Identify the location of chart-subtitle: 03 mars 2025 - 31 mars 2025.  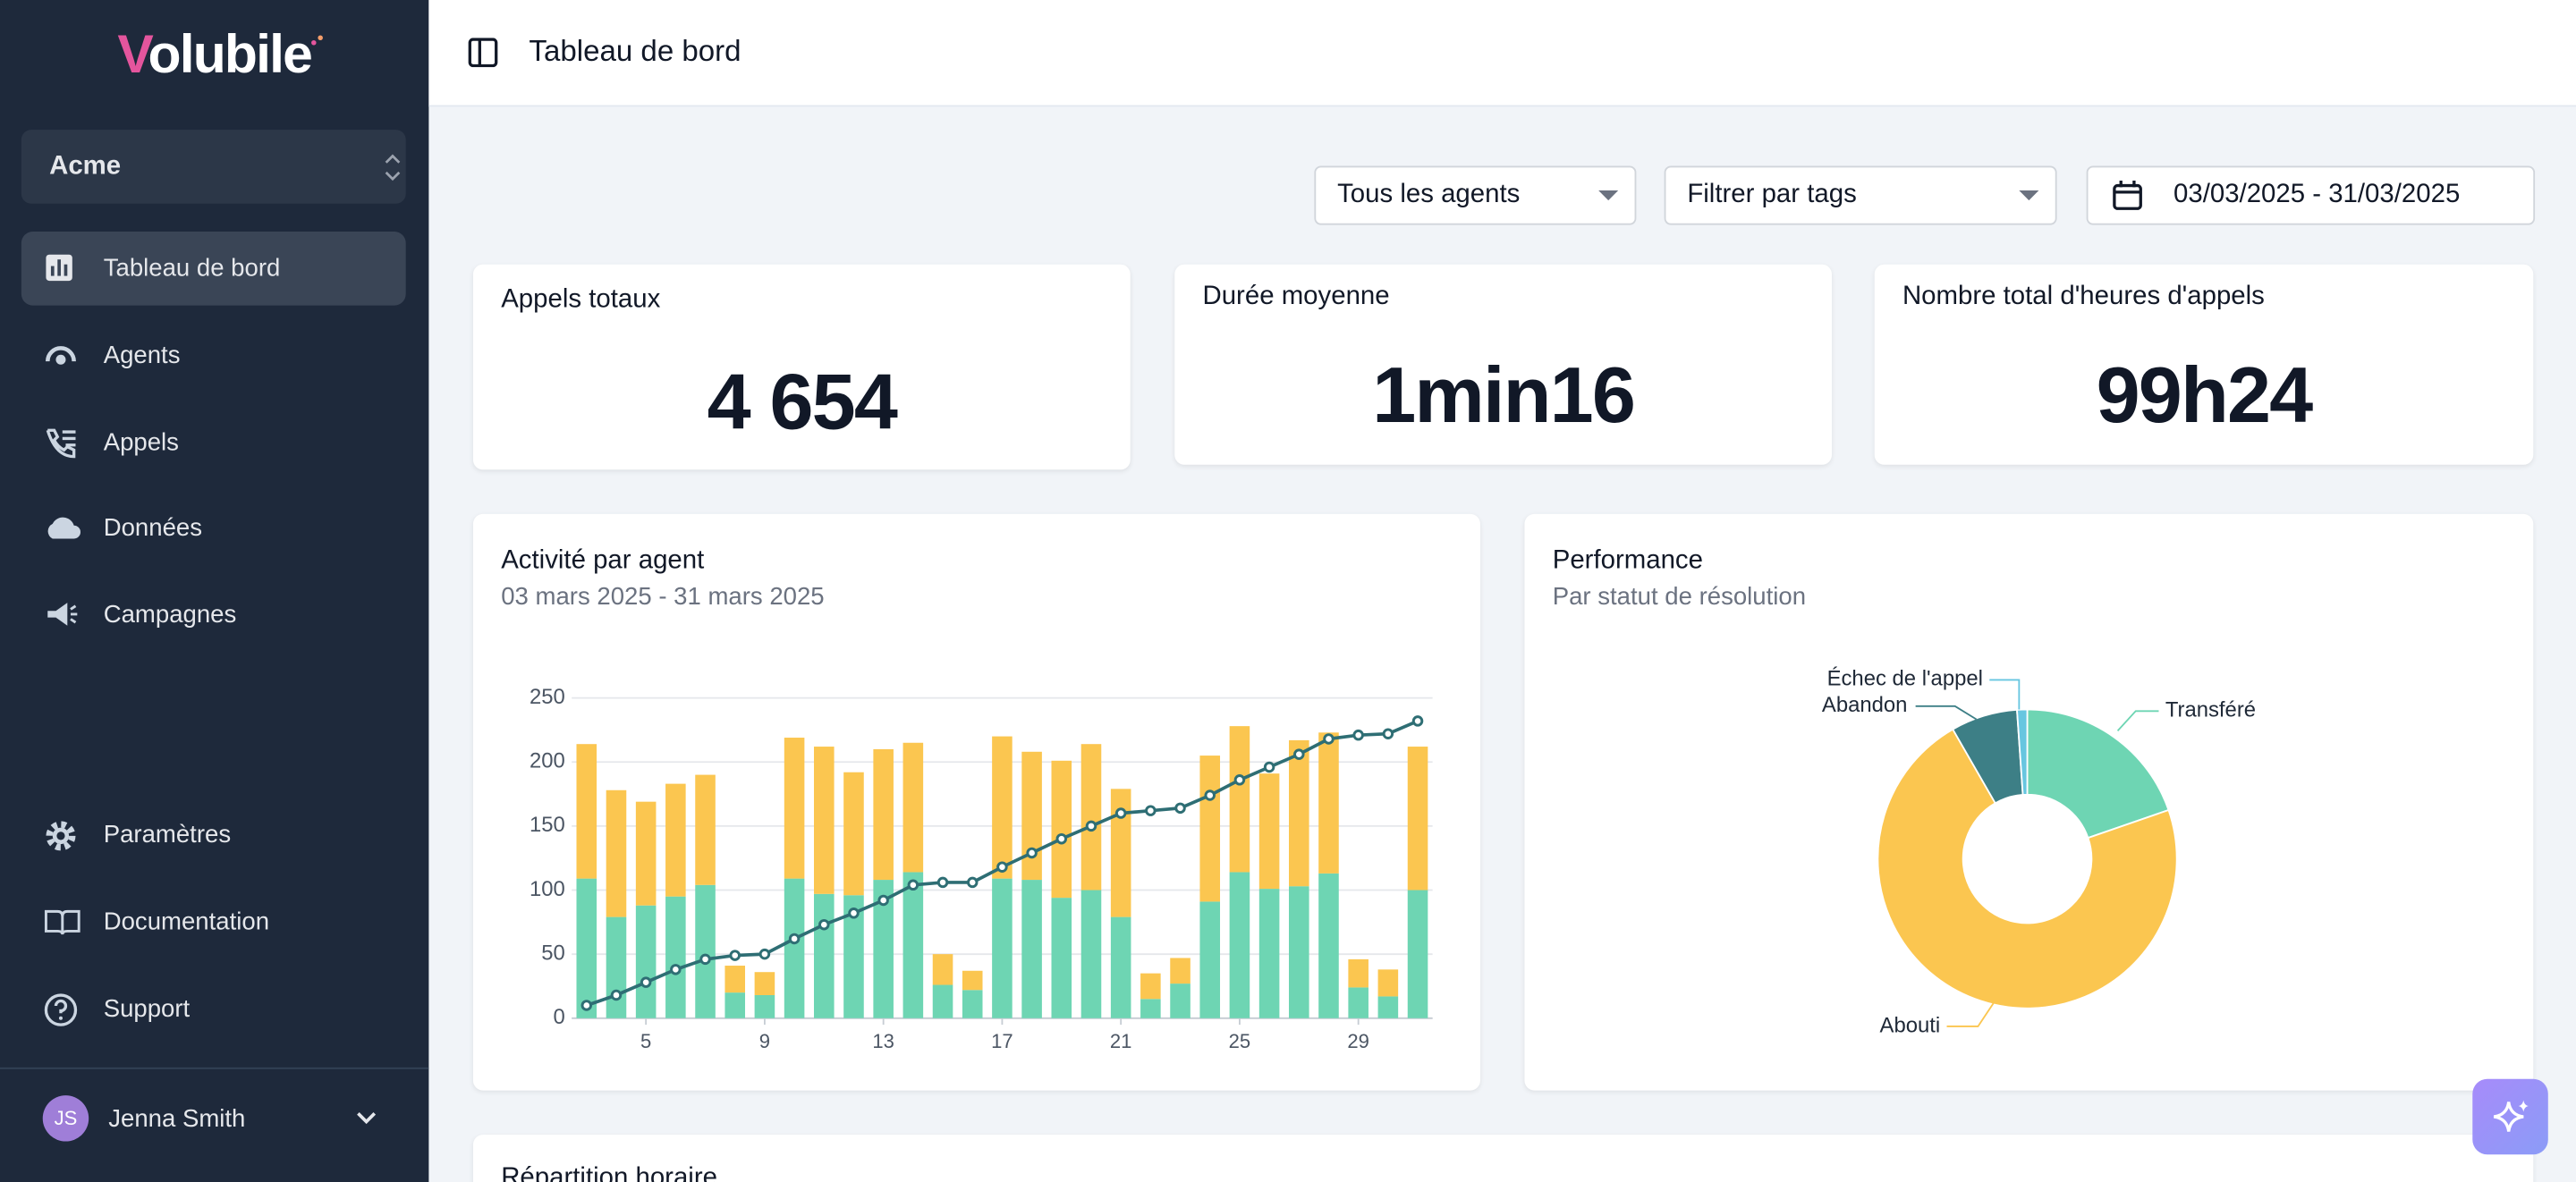
(663, 597).